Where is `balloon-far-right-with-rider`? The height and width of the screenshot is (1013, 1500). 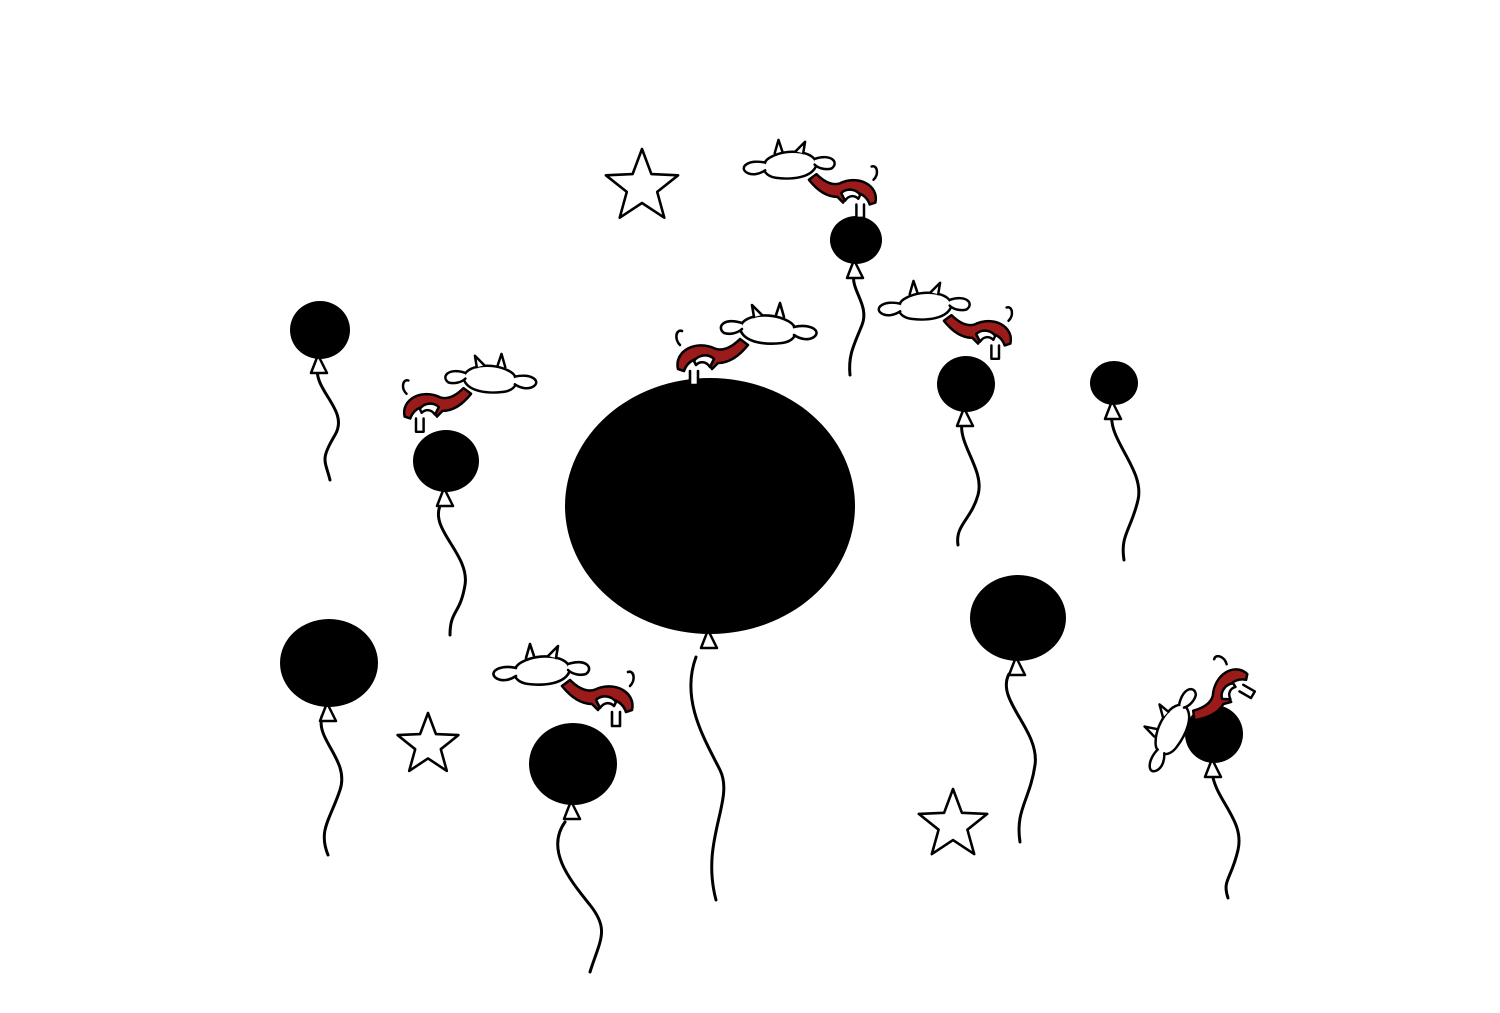 balloon-far-right-with-rider is located at coordinates (1214, 802).